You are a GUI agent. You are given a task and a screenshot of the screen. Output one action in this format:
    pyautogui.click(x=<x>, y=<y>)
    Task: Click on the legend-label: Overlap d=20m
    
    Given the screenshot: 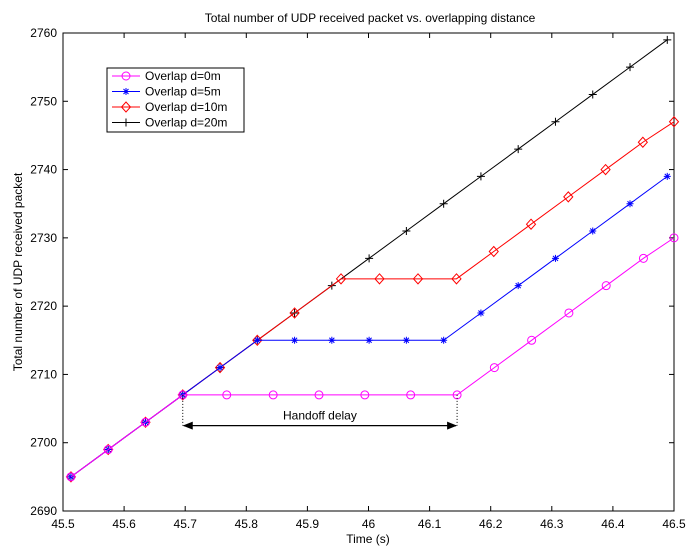 What is the action you would take?
    pyautogui.click(x=186, y=123)
    